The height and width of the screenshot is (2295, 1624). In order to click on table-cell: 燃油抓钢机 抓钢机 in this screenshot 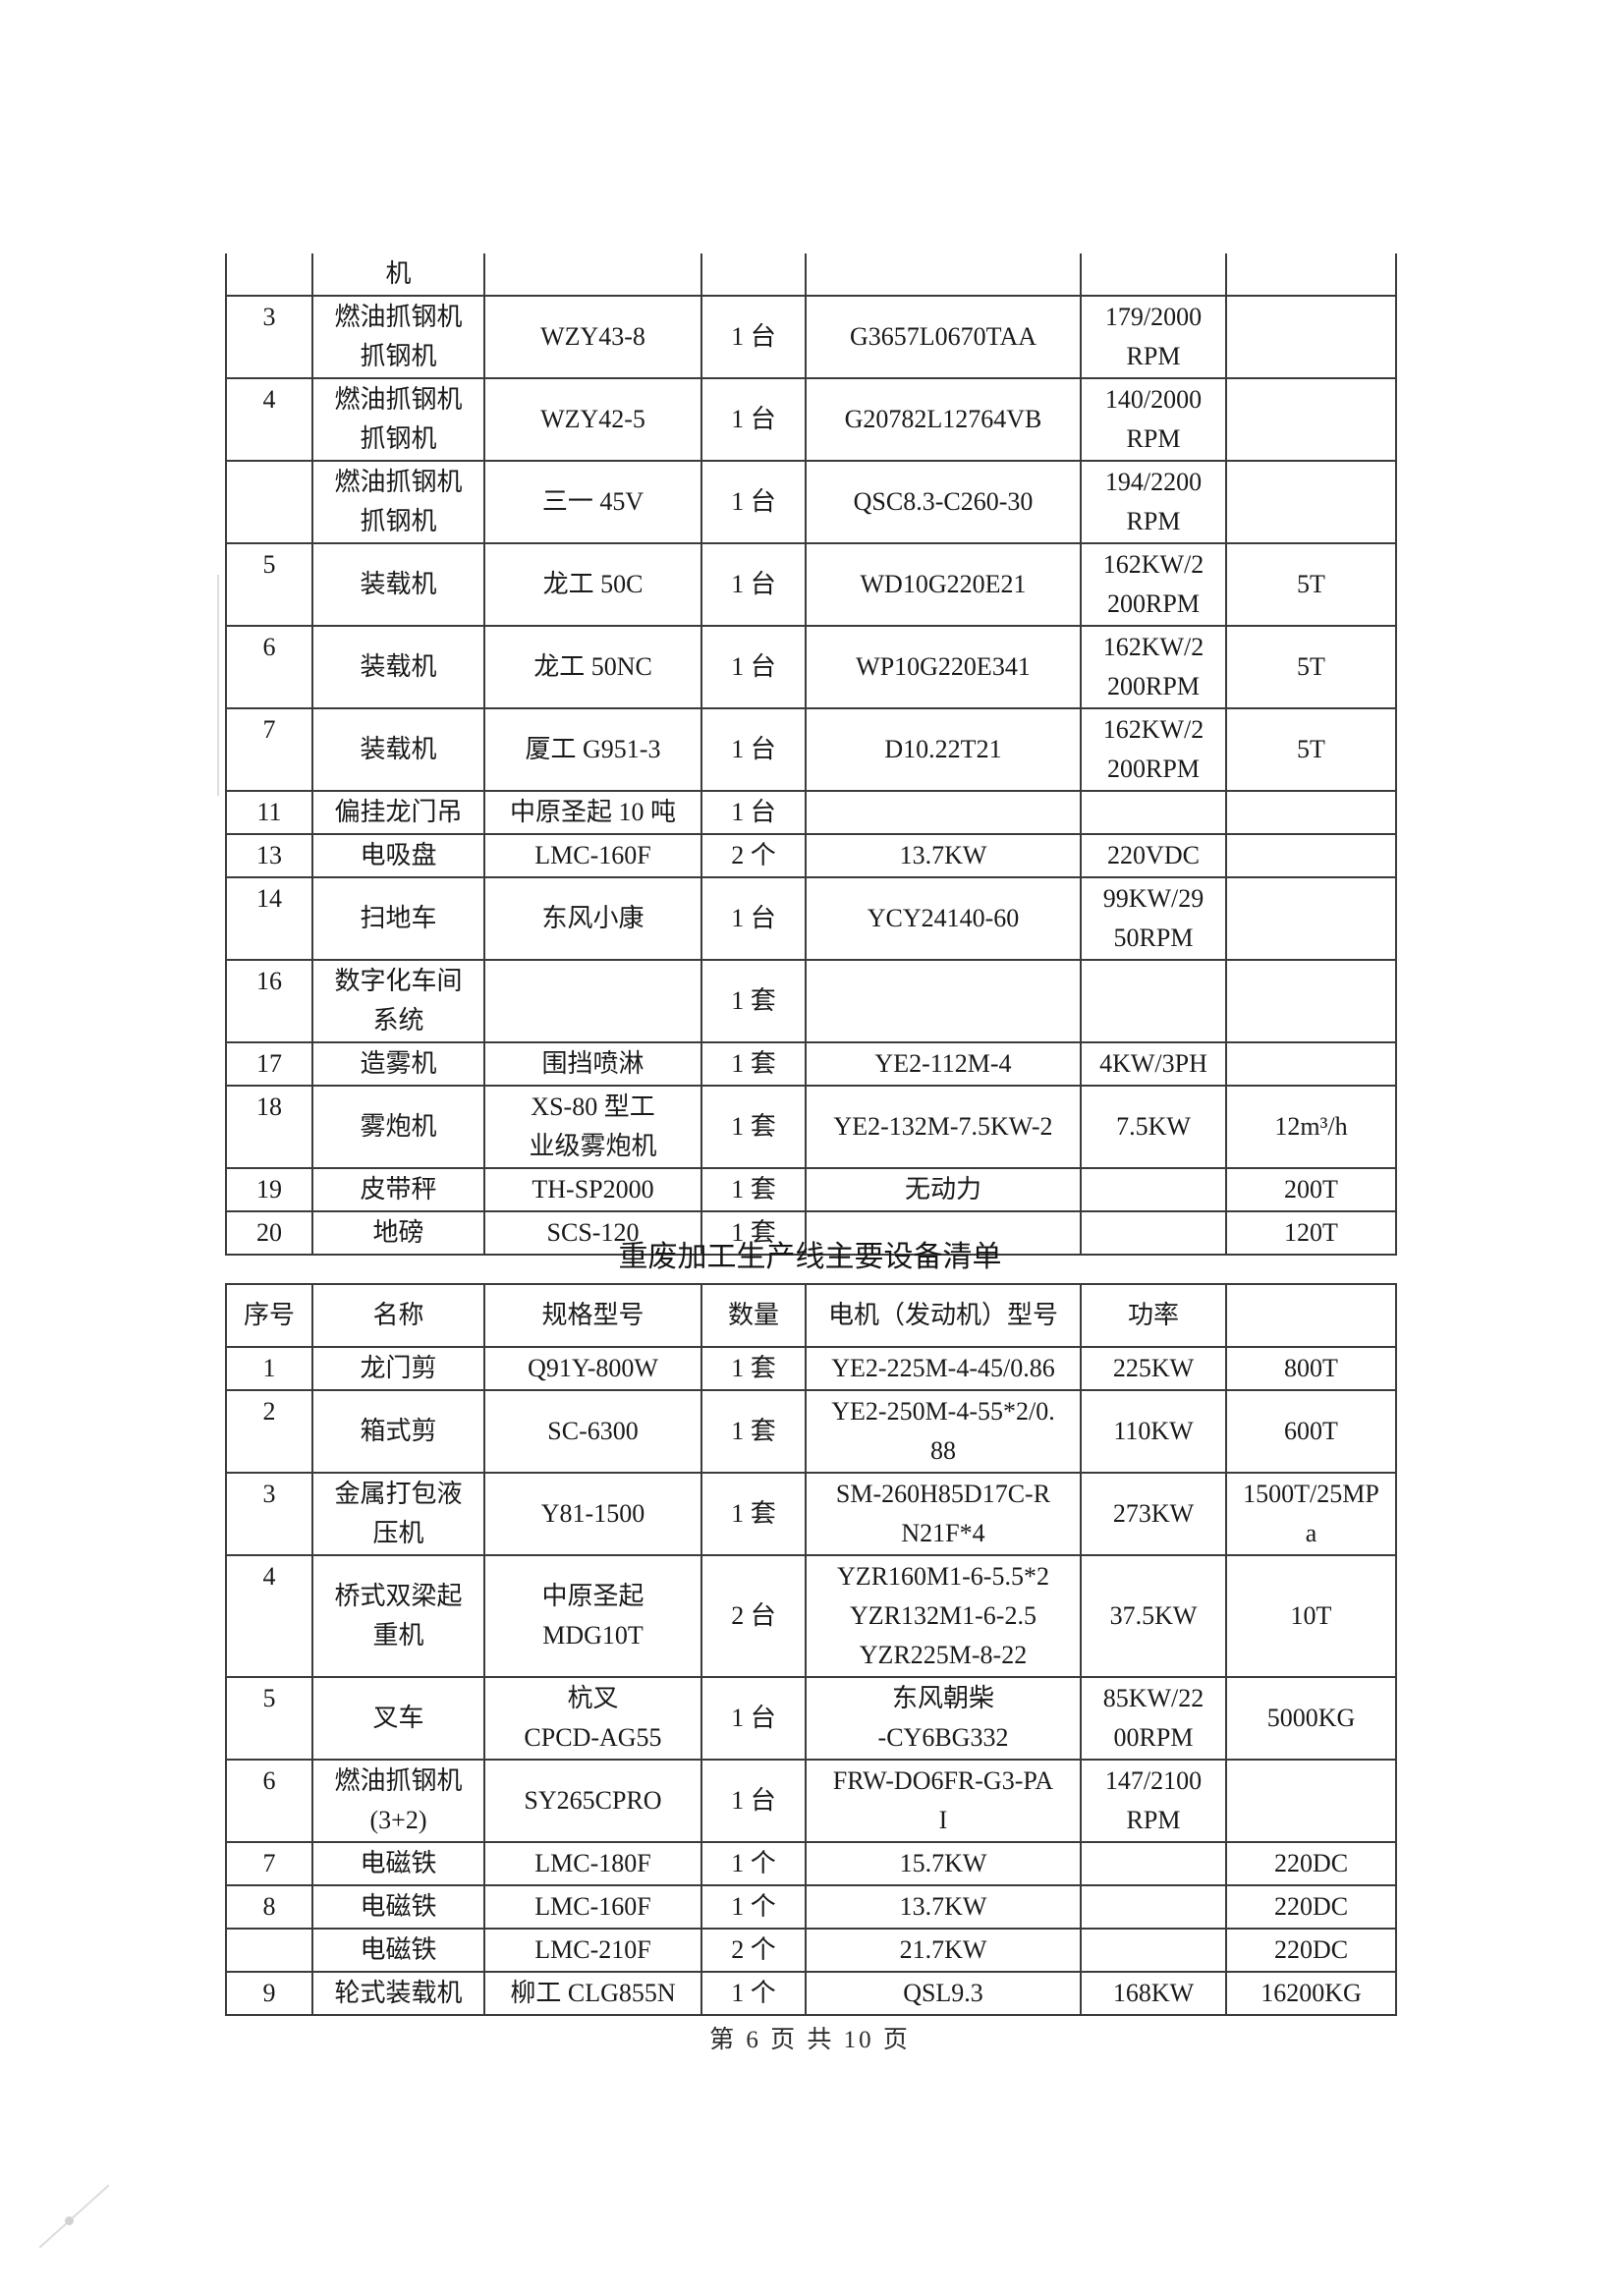, I will do `click(398, 502)`.